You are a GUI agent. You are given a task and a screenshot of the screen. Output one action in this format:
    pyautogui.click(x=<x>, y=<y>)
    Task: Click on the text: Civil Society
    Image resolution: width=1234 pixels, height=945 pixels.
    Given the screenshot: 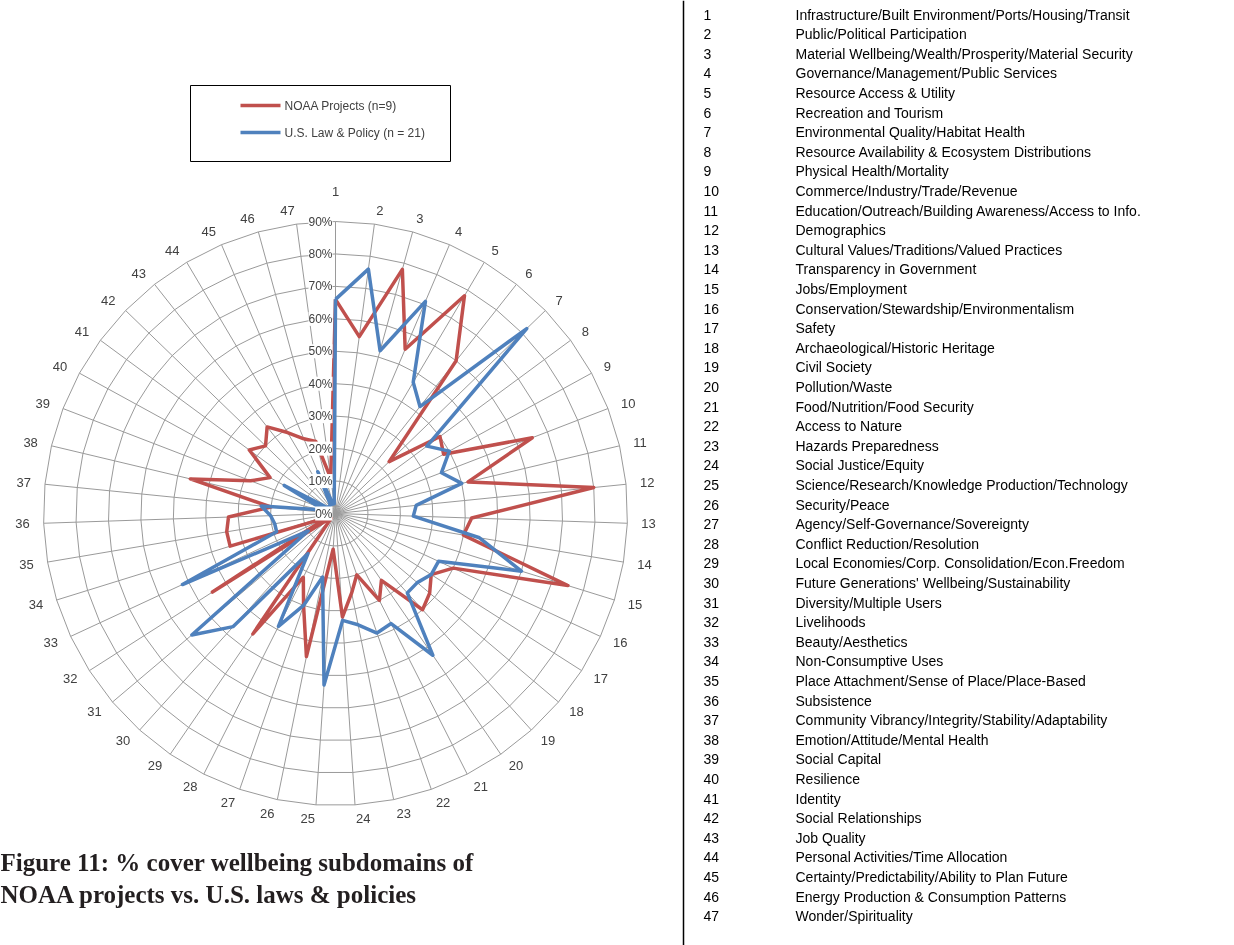 What is the action you would take?
    pyautogui.click(x=833, y=367)
    